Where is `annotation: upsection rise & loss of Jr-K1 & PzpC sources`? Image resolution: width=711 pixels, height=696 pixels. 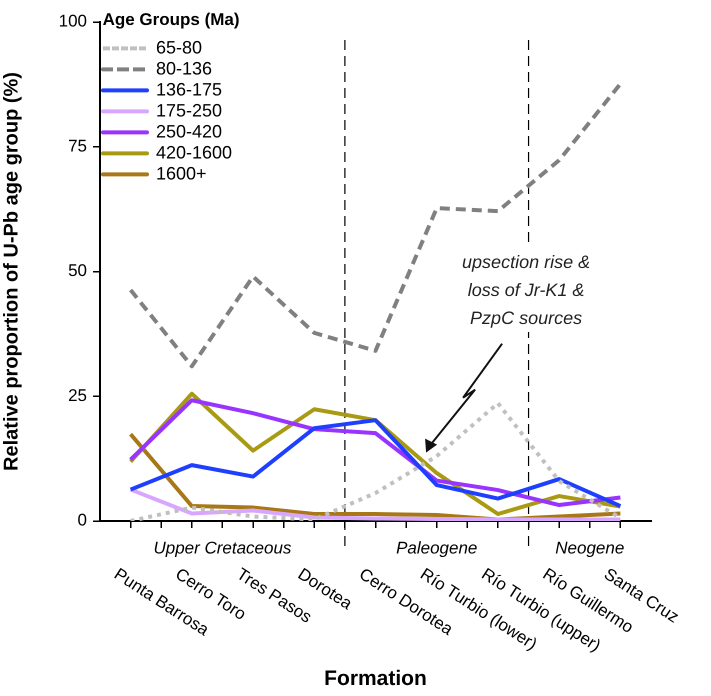
annotation: upsection rise & loss of Jr-K1 & PzpC sources is located at coordinates (526, 290).